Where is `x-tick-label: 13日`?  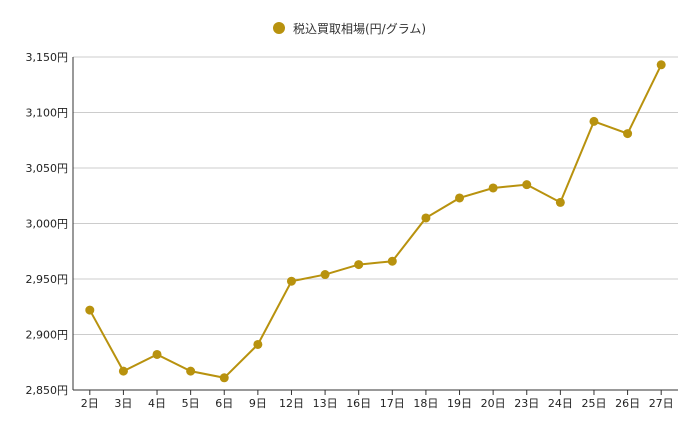
x-tick-label: 13日 is located at coordinates (325, 403).